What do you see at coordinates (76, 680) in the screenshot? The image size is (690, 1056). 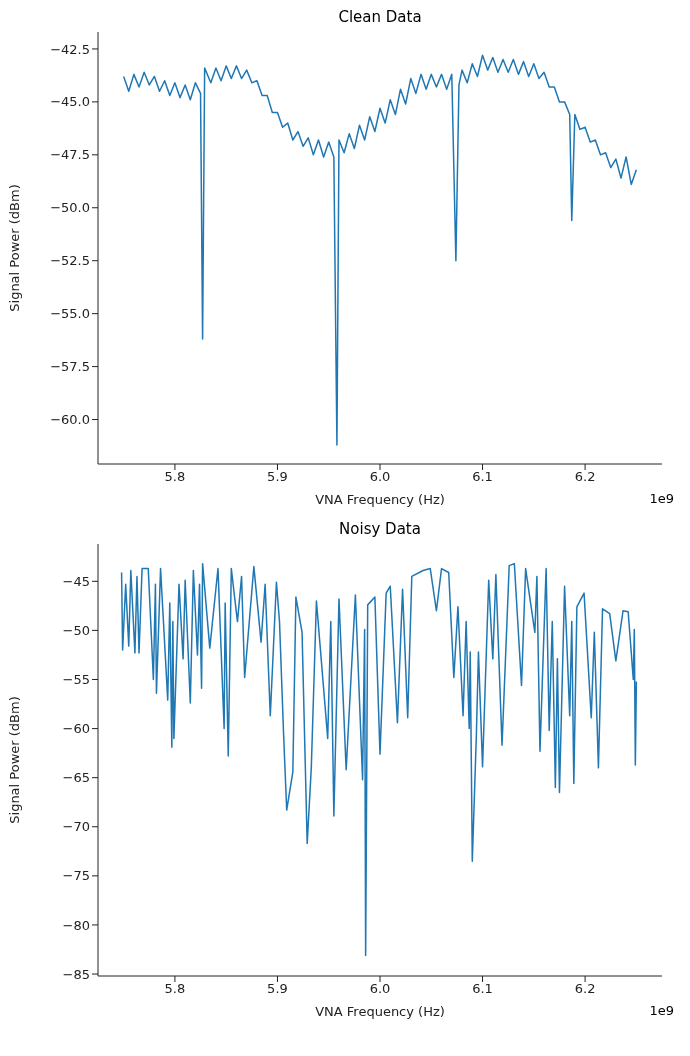 I see `y-tick-label: −55` at bounding box center [76, 680].